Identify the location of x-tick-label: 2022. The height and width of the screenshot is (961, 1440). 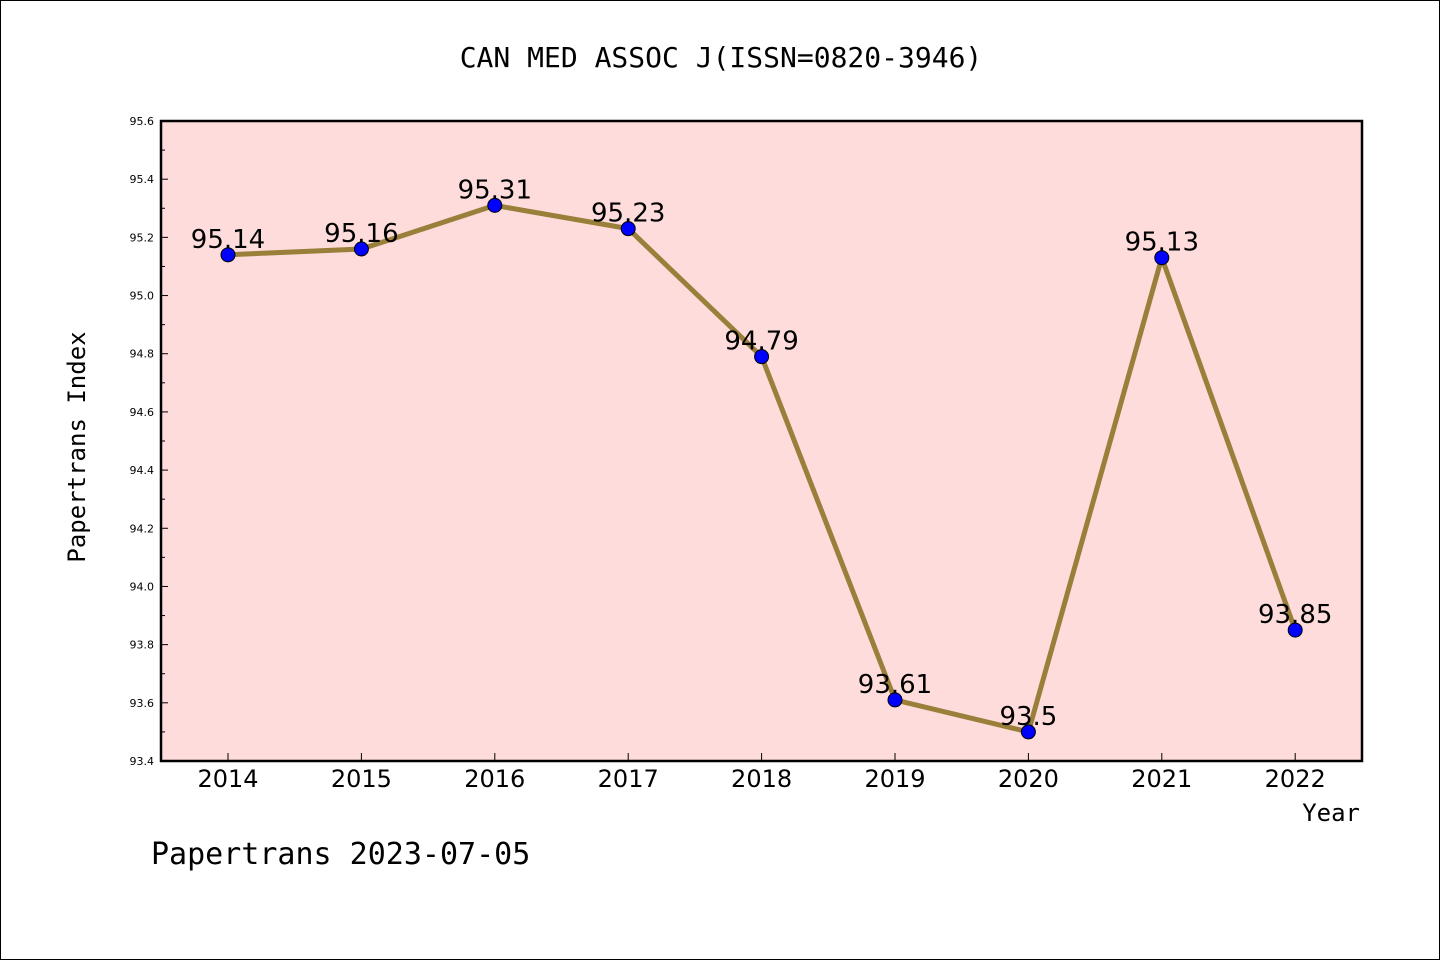
(1295, 779).